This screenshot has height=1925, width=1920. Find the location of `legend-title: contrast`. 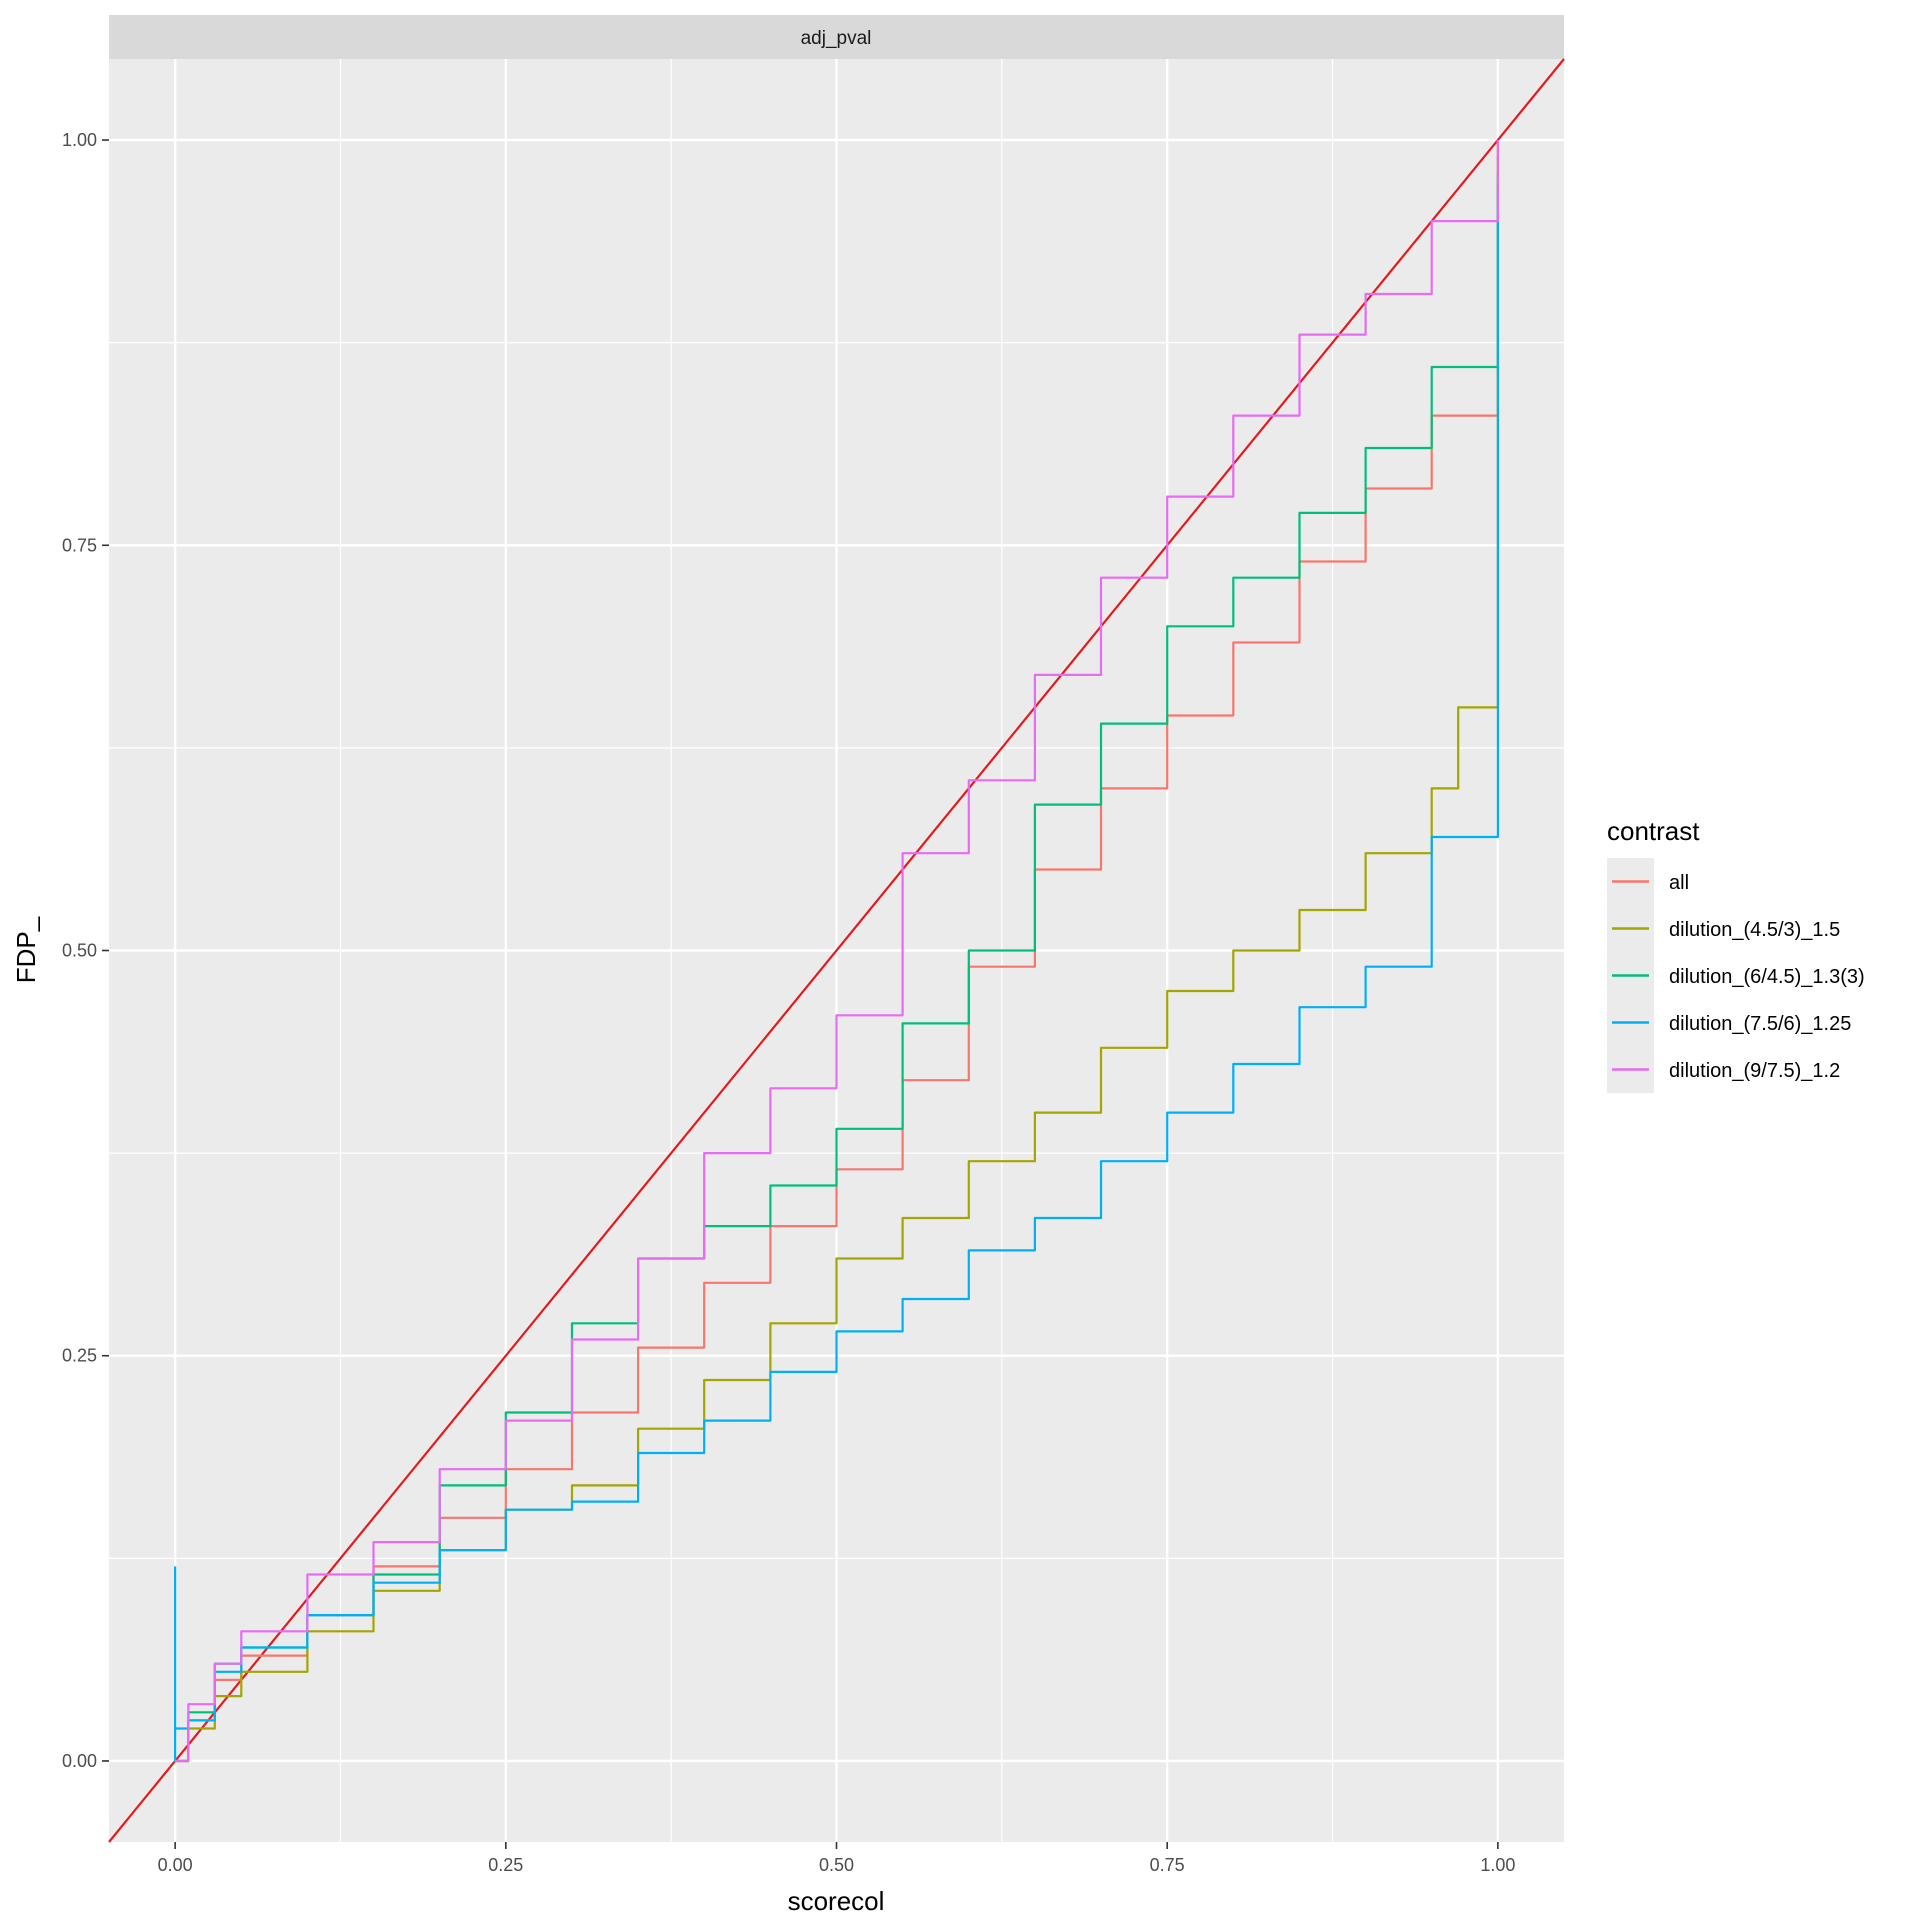

legend-title: contrast is located at coordinates (1653, 831).